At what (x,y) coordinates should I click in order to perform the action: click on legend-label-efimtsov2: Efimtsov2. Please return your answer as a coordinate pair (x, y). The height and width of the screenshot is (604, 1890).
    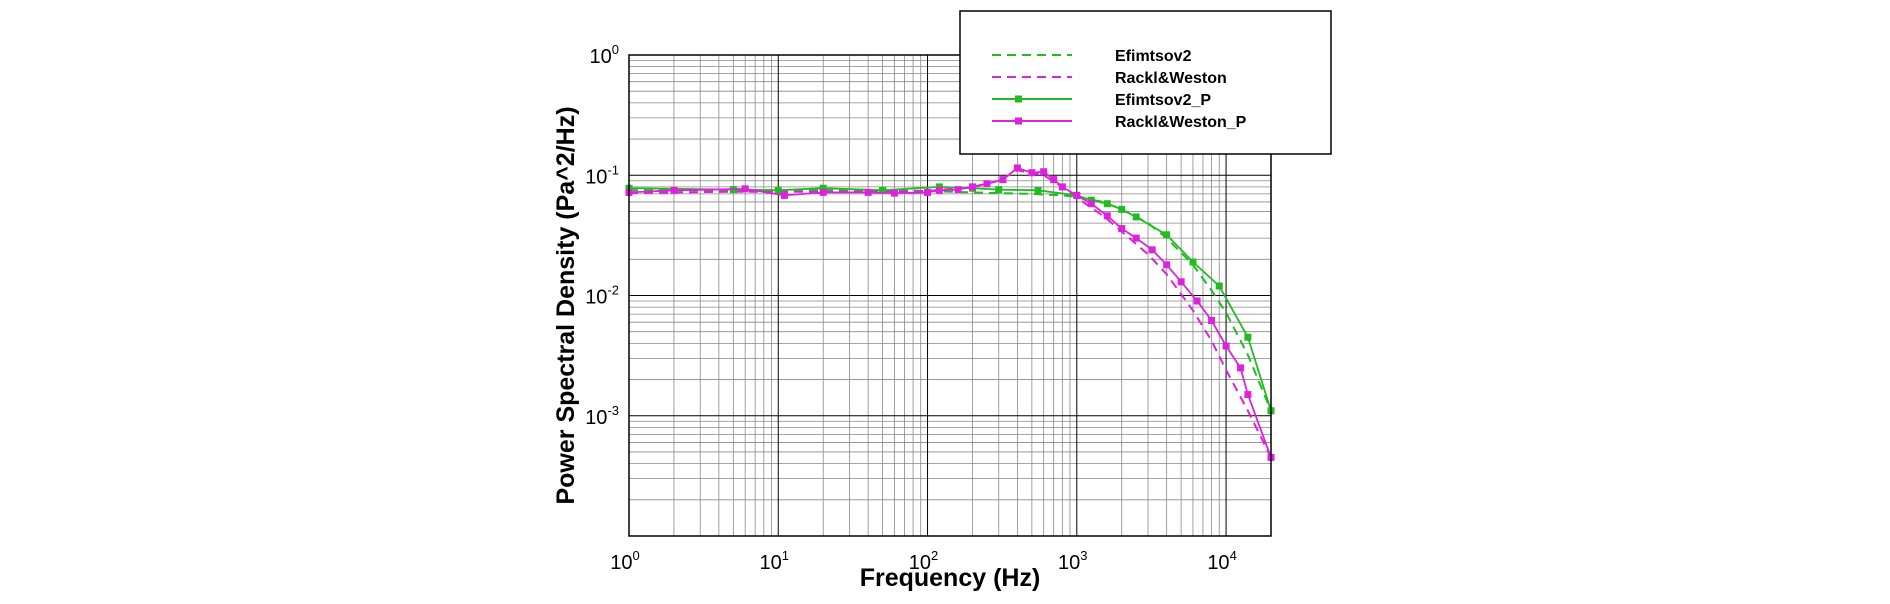
    Looking at the image, I should click on (1153, 56).